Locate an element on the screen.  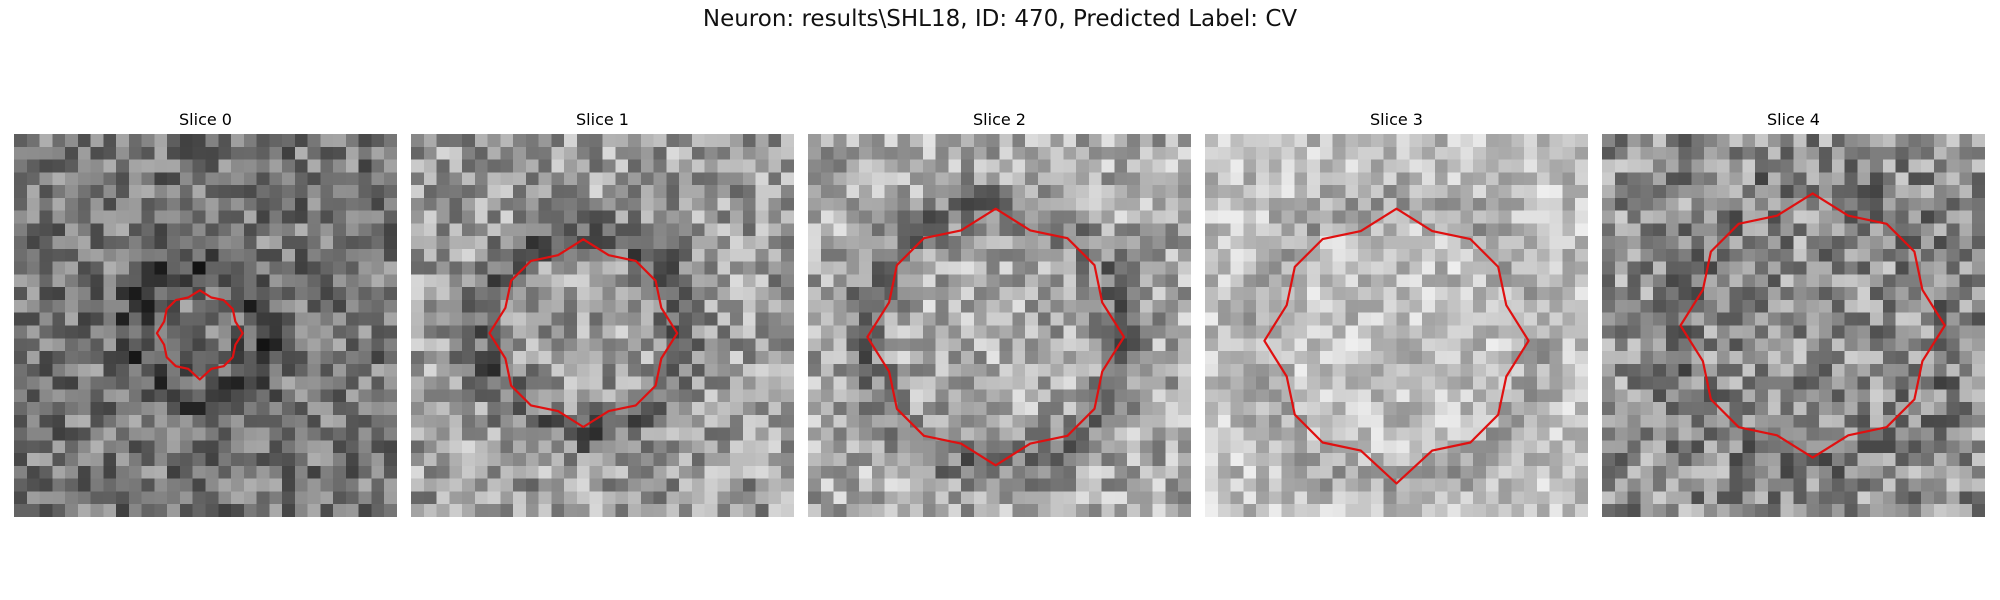
slice-panel-4: Slice 4 is located at coordinates (1793, 311).